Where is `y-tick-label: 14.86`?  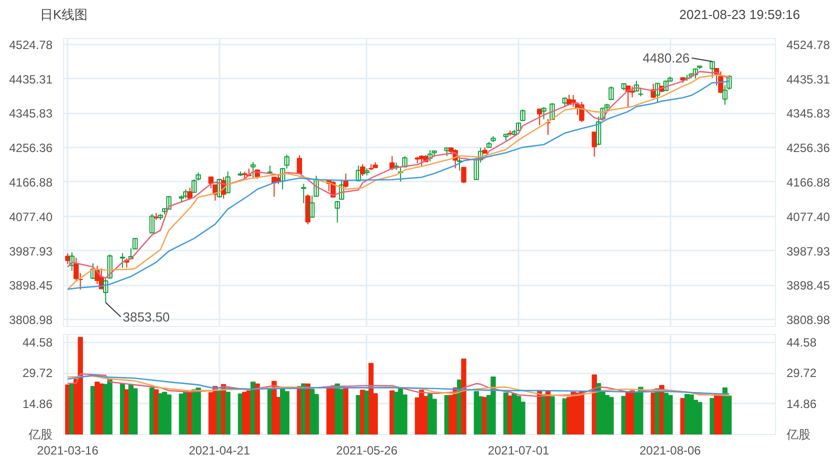 y-tick-label: 14.86 is located at coordinates (37, 403).